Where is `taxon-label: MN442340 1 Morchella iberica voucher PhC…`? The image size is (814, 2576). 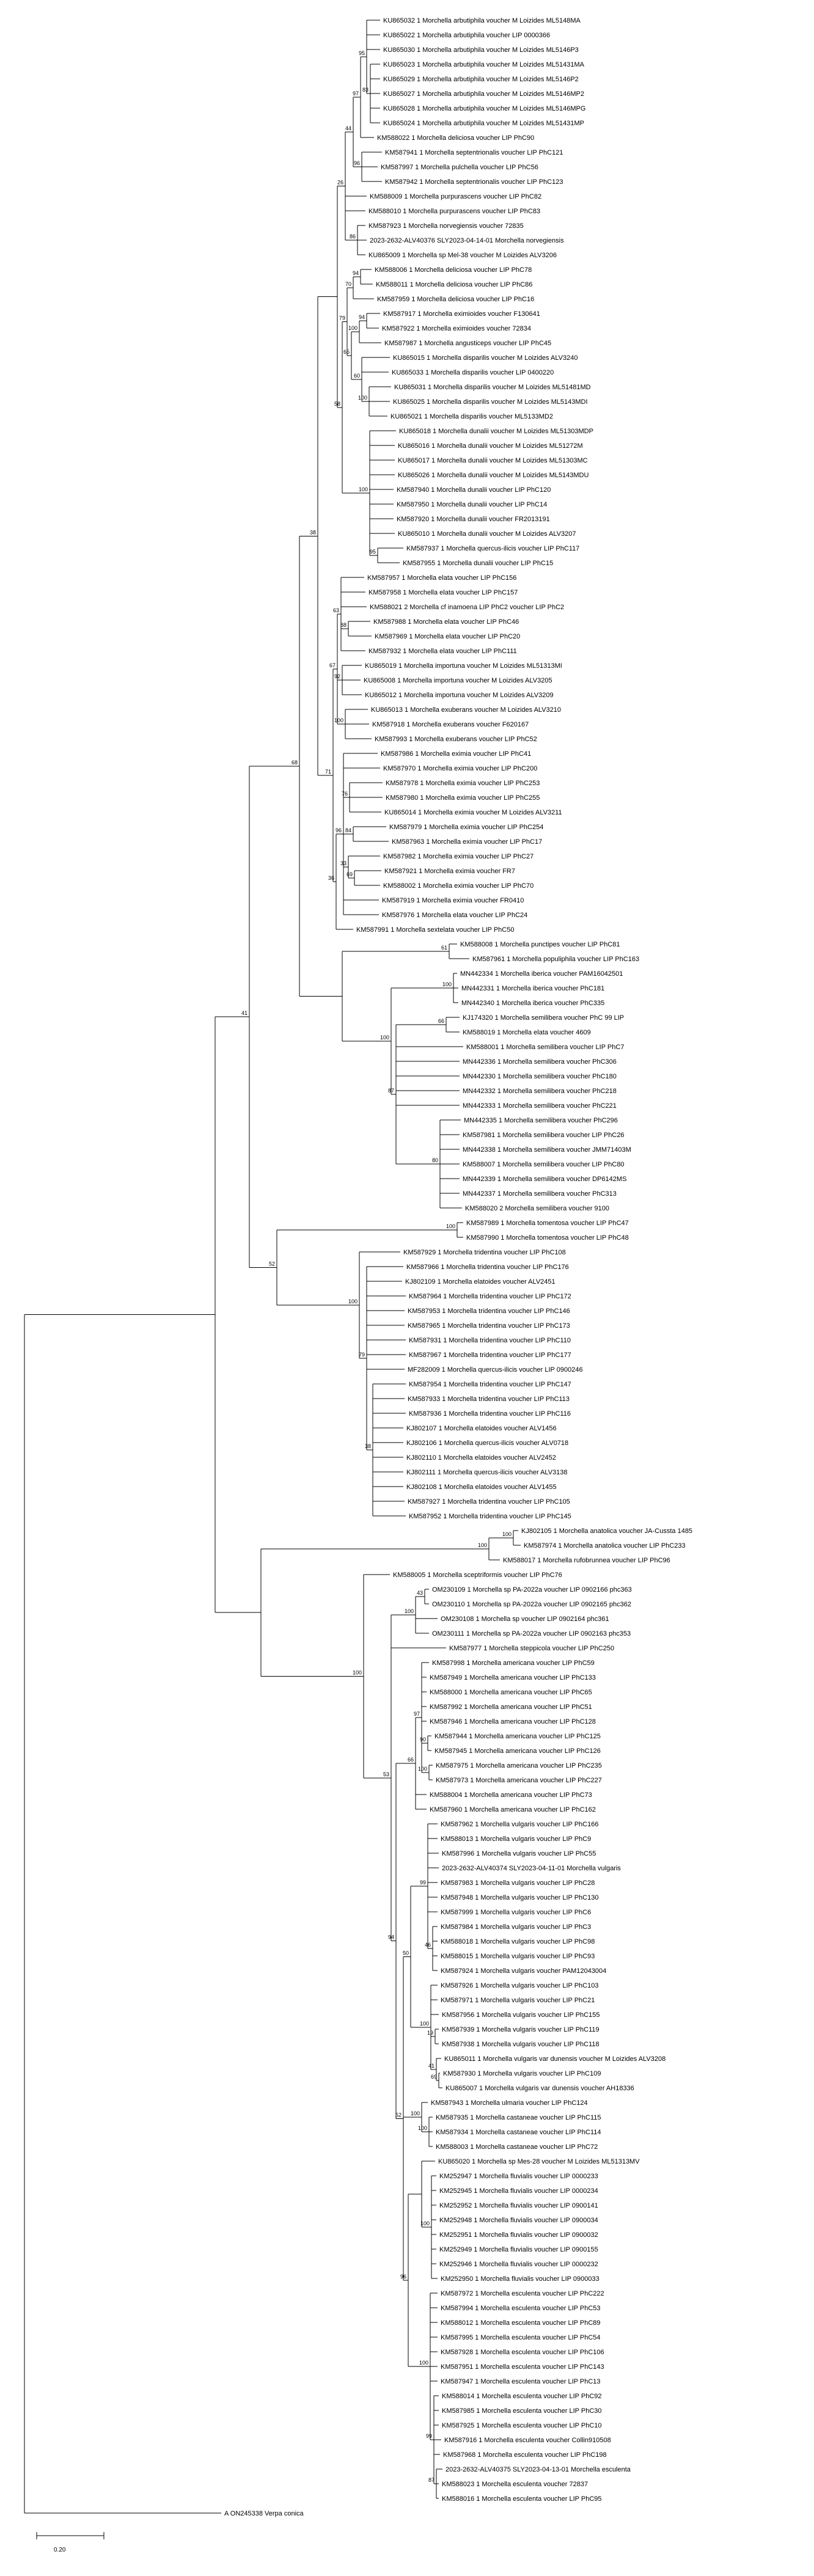
taxon-label: MN442340 1 Morchella iberica voucher PhC… is located at coordinates (532, 1003).